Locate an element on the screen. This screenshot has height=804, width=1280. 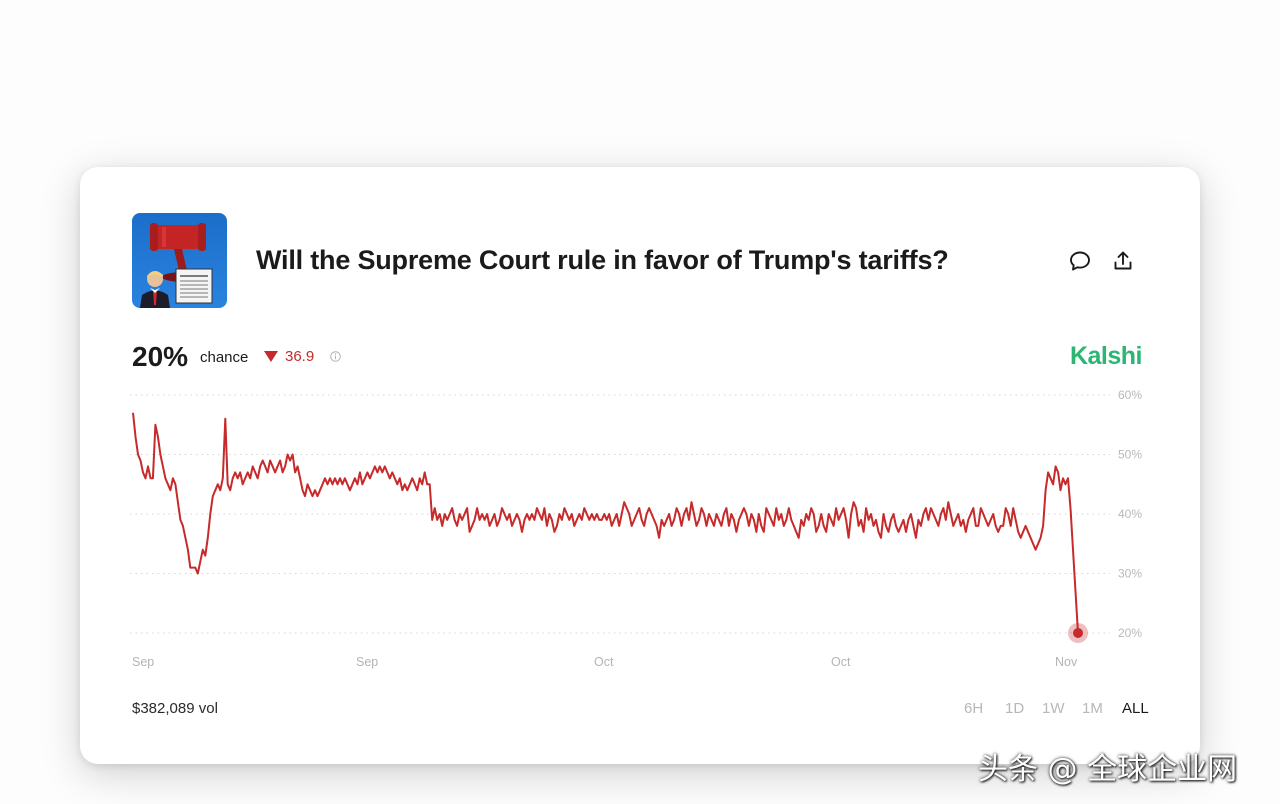
trade-volume: $382,089 vol is located at coordinates (175, 708).